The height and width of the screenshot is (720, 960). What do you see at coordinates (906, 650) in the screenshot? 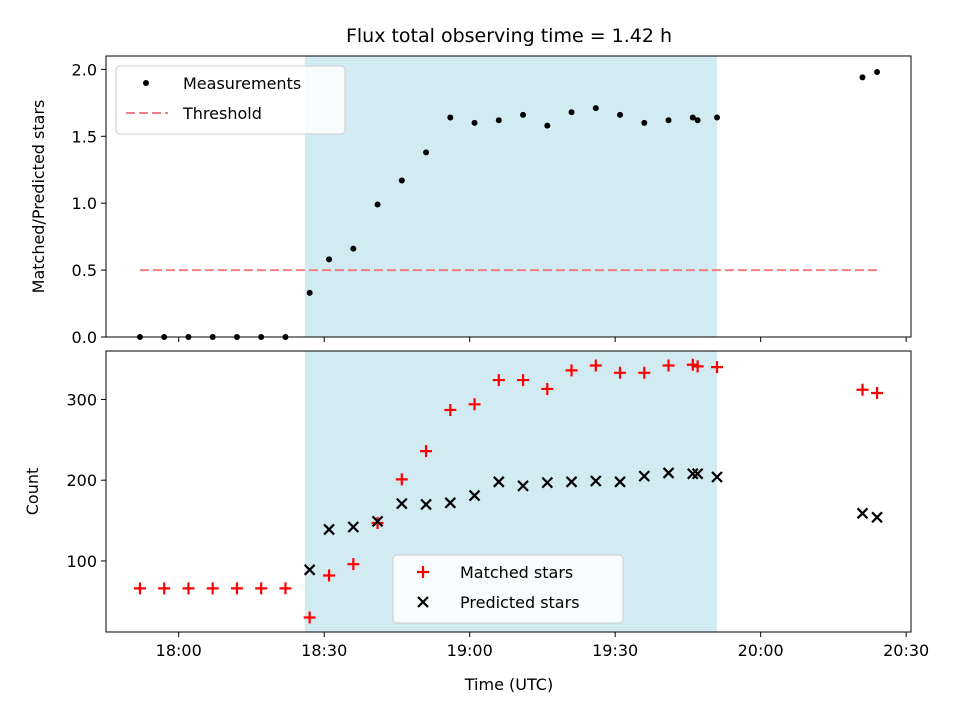
I see `x-tick-label: 20:30` at bounding box center [906, 650].